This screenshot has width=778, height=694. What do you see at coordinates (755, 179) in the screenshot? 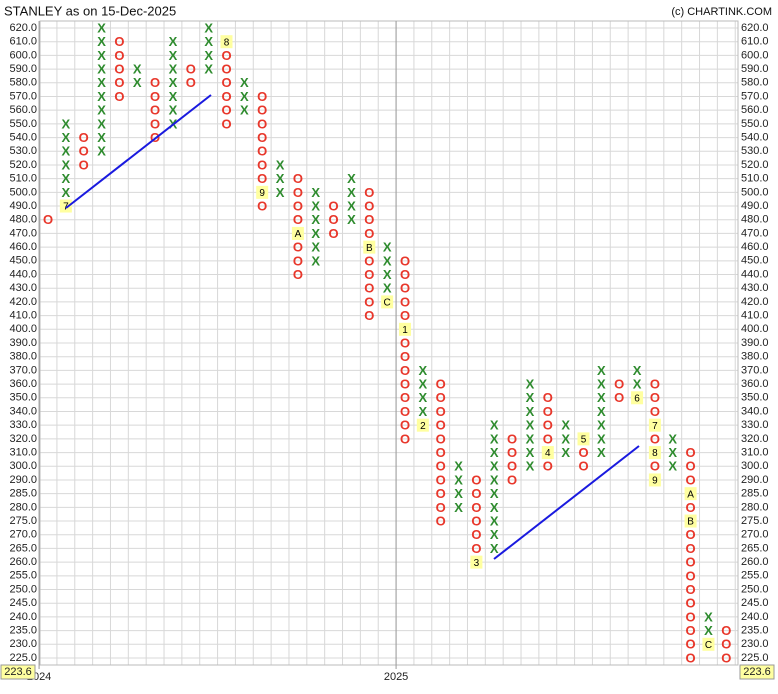
I see `y-tick-label-right: 510.0` at bounding box center [755, 179].